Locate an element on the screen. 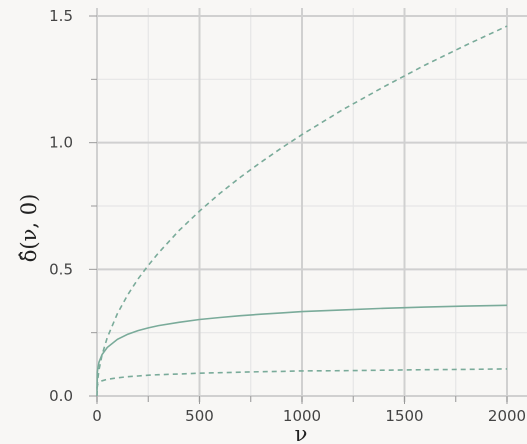 This screenshot has height=444, width=527. y-tick-label: 1.0 is located at coordinates (61, 143).